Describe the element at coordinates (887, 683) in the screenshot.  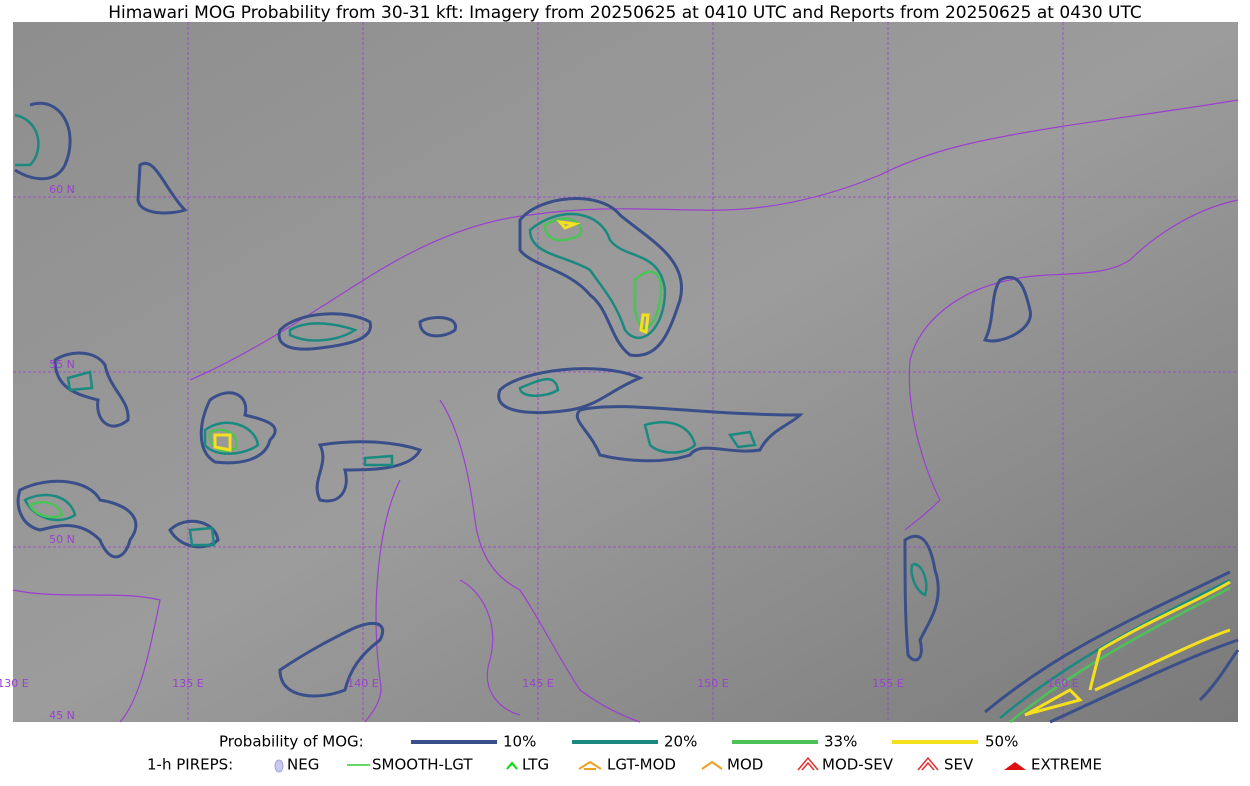
I see `lon-label: 155 E` at that location.